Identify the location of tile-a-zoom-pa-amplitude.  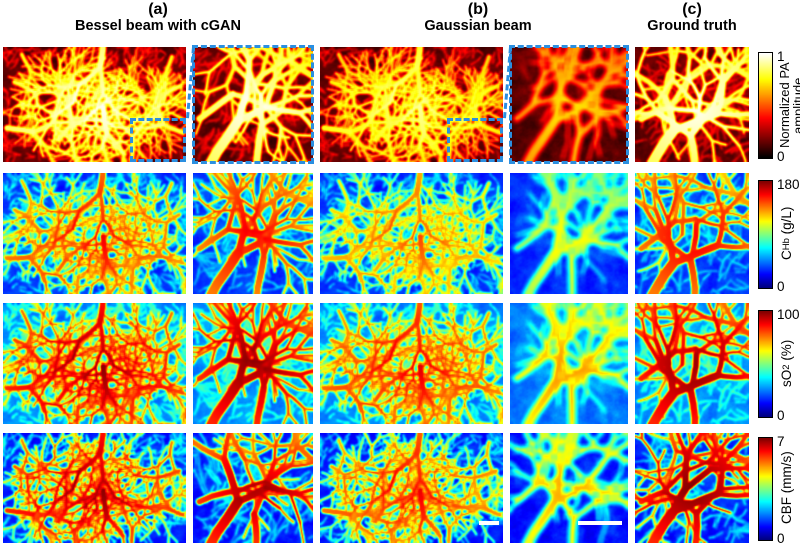
(253, 104).